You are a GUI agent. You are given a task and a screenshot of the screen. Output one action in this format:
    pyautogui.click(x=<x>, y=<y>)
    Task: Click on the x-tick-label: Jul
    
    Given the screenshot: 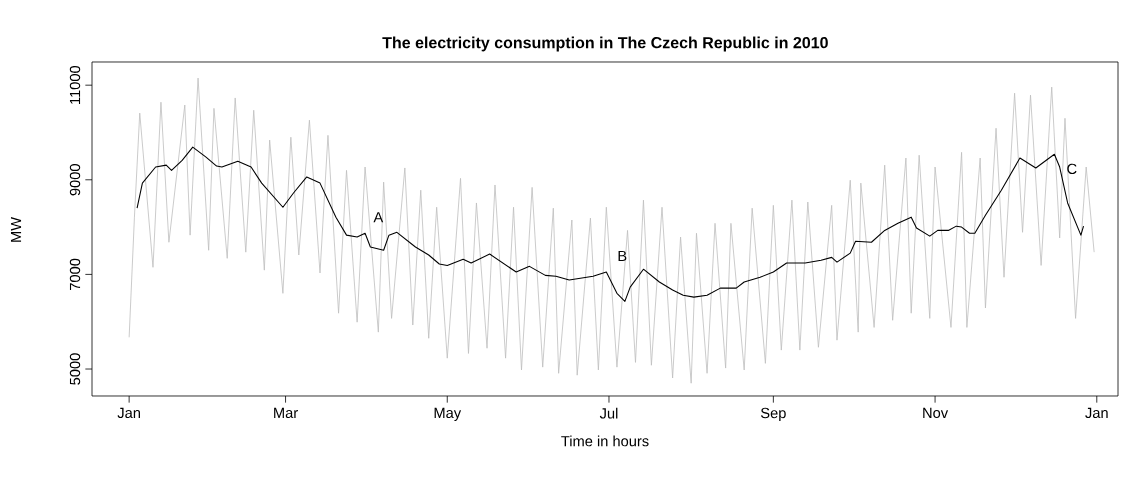 What is the action you would take?
    pyautogui.click(x=608, y=413)
    